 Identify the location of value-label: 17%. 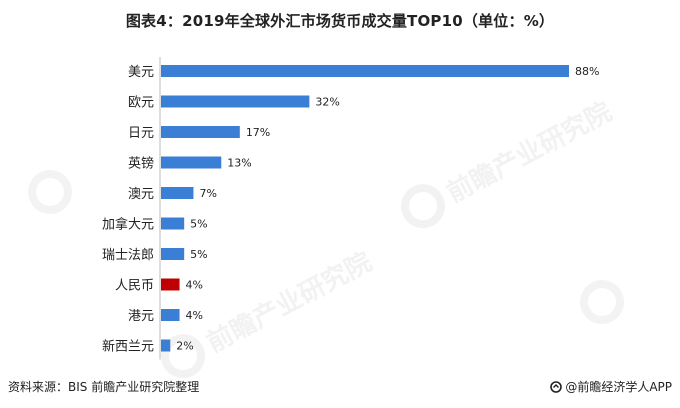
(258, 132).